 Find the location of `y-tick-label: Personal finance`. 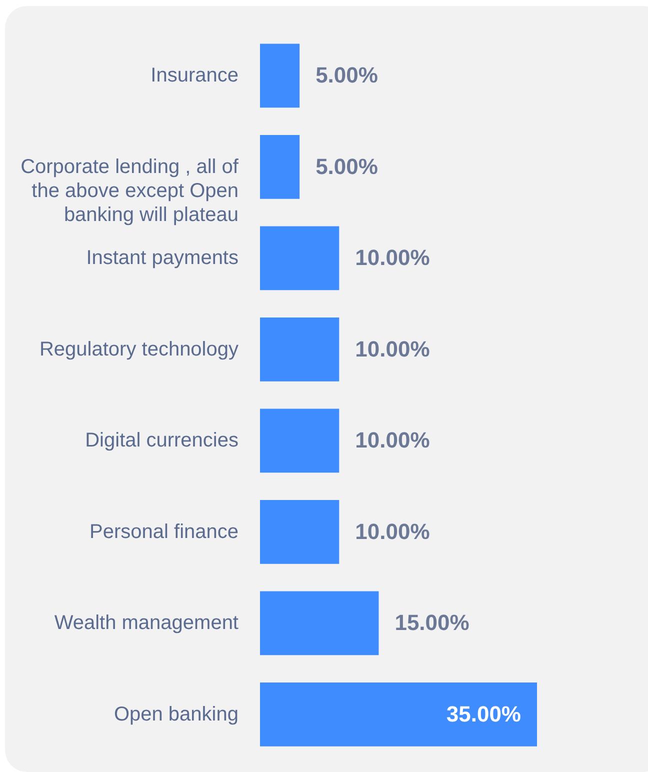

y-tick-label: Personal finance is located at coordinates (164, 531).